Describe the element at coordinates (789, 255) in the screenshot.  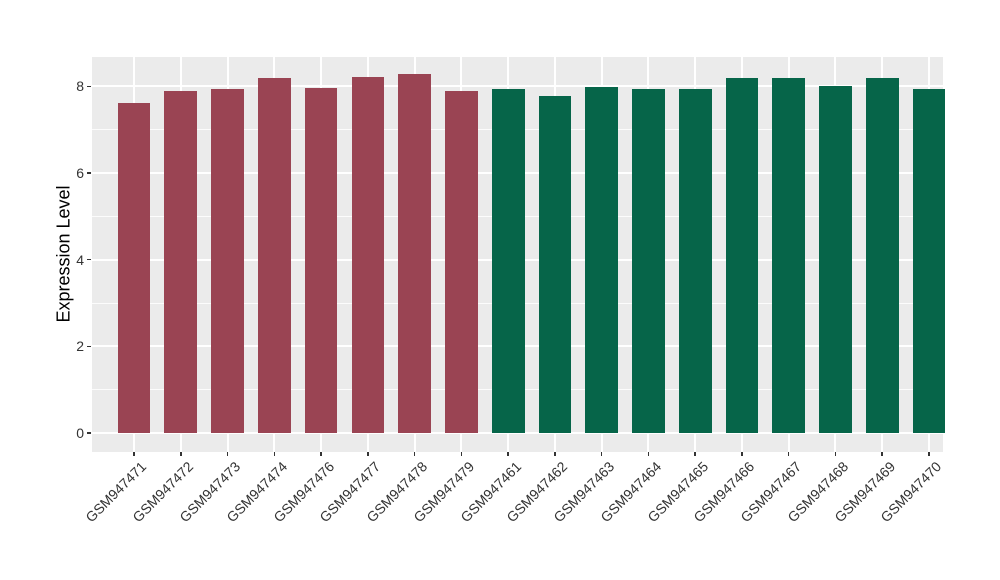
I see `bar-GSM947467` at that location.